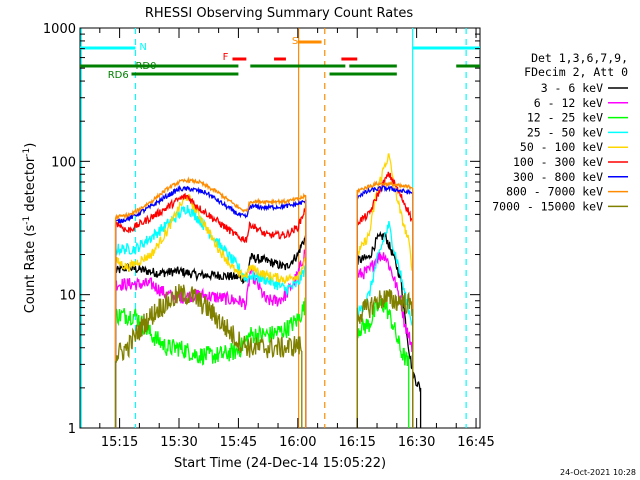 This screenshot has height=480, width=640. I want to click on legend-label-2: 12 - 25 keV, so click(565, 118).